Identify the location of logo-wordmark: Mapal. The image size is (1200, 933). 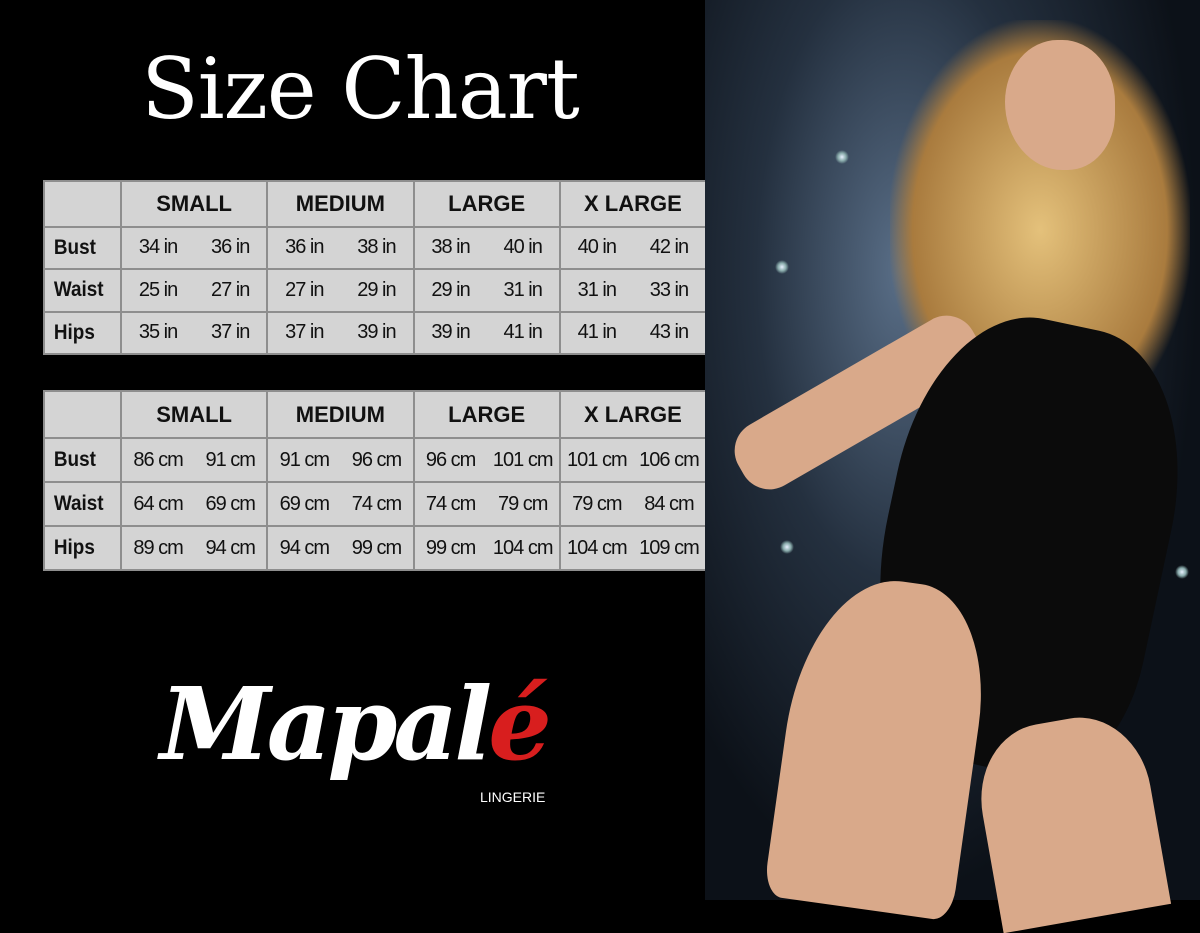
(326, 724).